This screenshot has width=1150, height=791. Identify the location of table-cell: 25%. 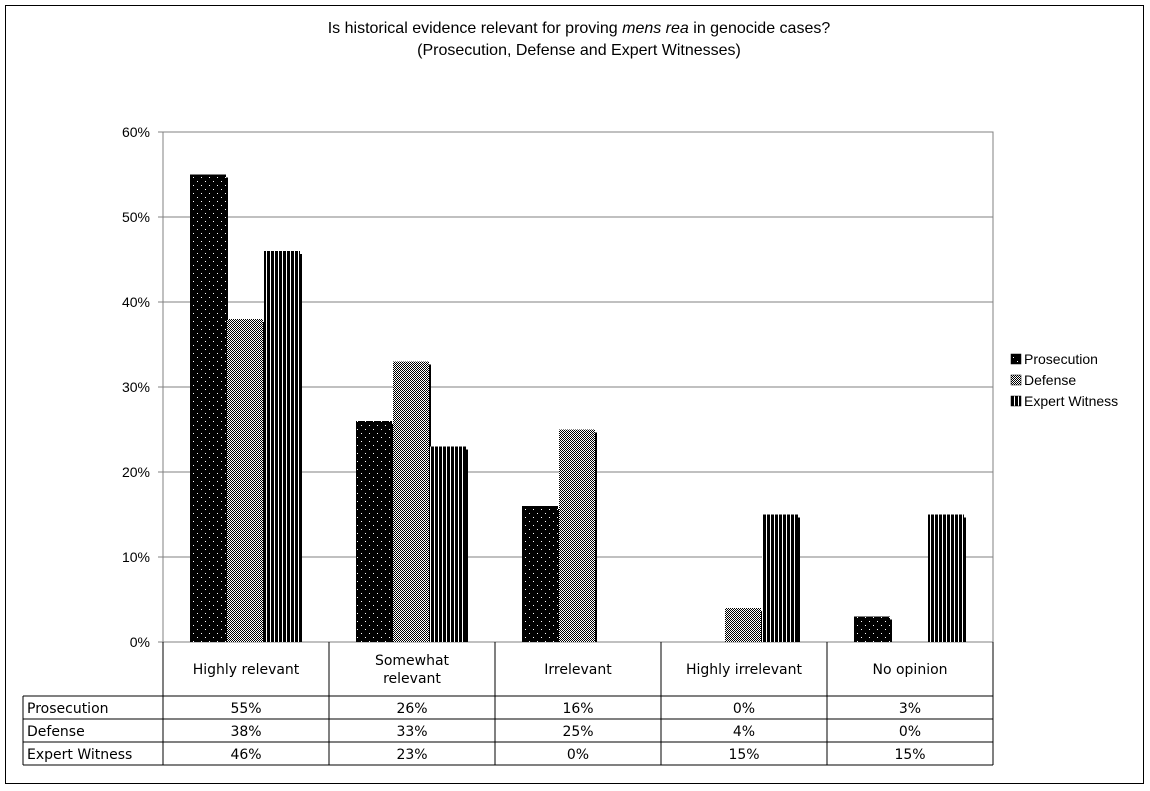
(577, 732).